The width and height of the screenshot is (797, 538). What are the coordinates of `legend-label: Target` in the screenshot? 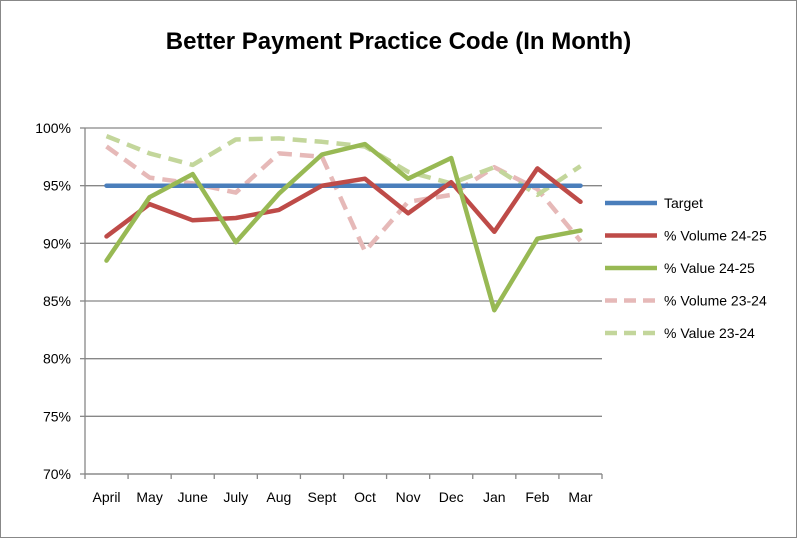 It's located at (683, 203).